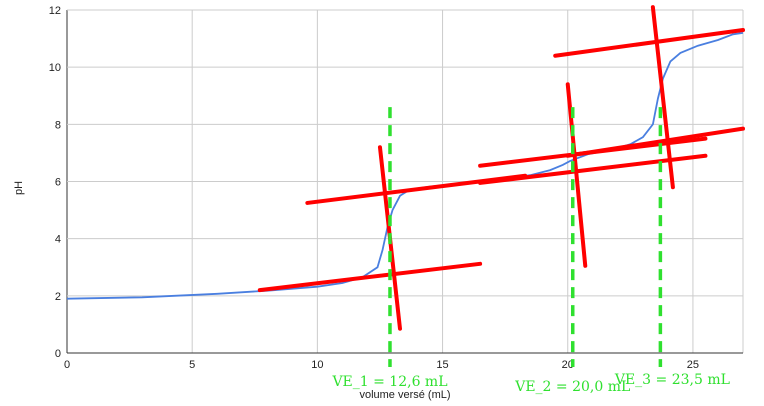 The height and width of the screenshot is (406, 764). Describe the element at coordinates (58, 183) in the screenshot. I see `y-tick-label: 6` at that location.